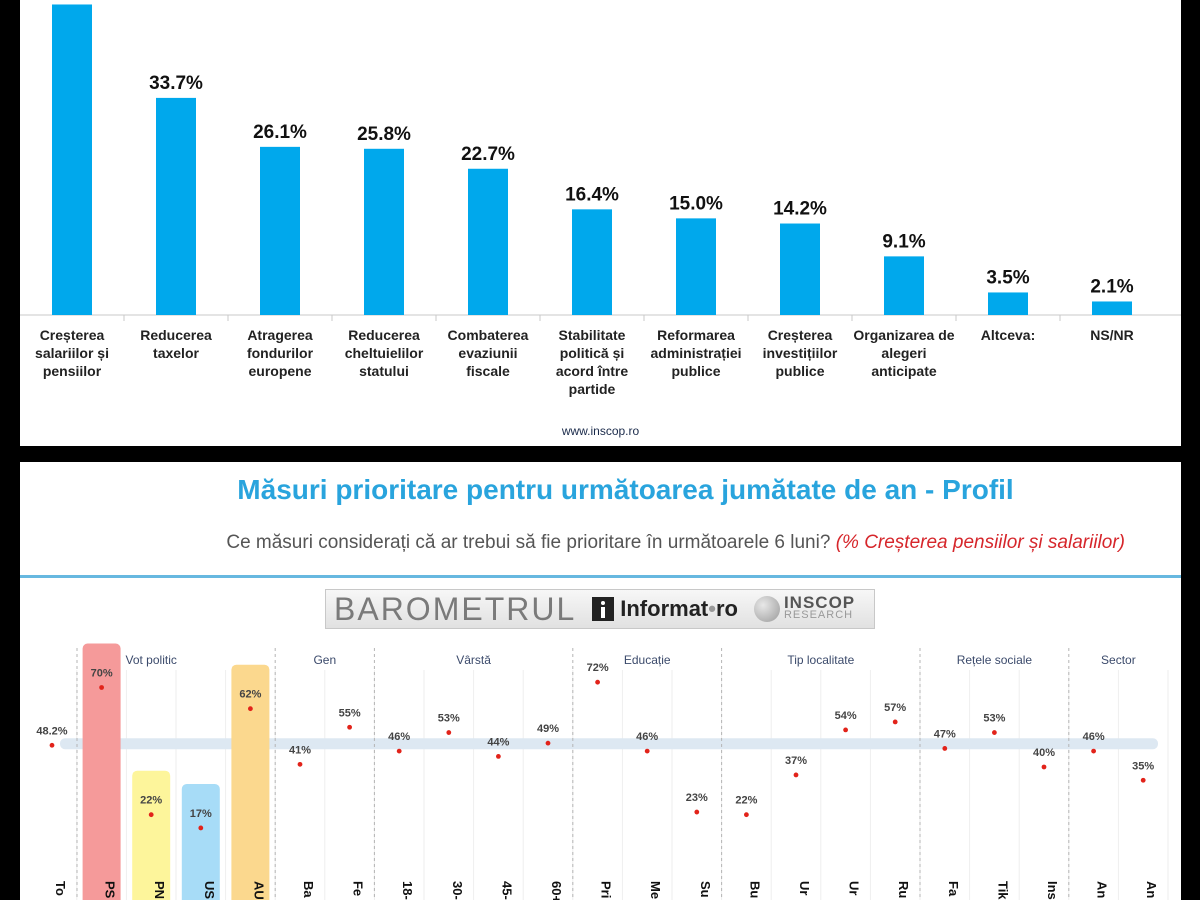 Image resolution: width=1200 pixels, height=900 pixels. What do you see at coordinates (556, 890) in the screenshot?
I see `category-label: 60+` at bounding box center [556, 890].